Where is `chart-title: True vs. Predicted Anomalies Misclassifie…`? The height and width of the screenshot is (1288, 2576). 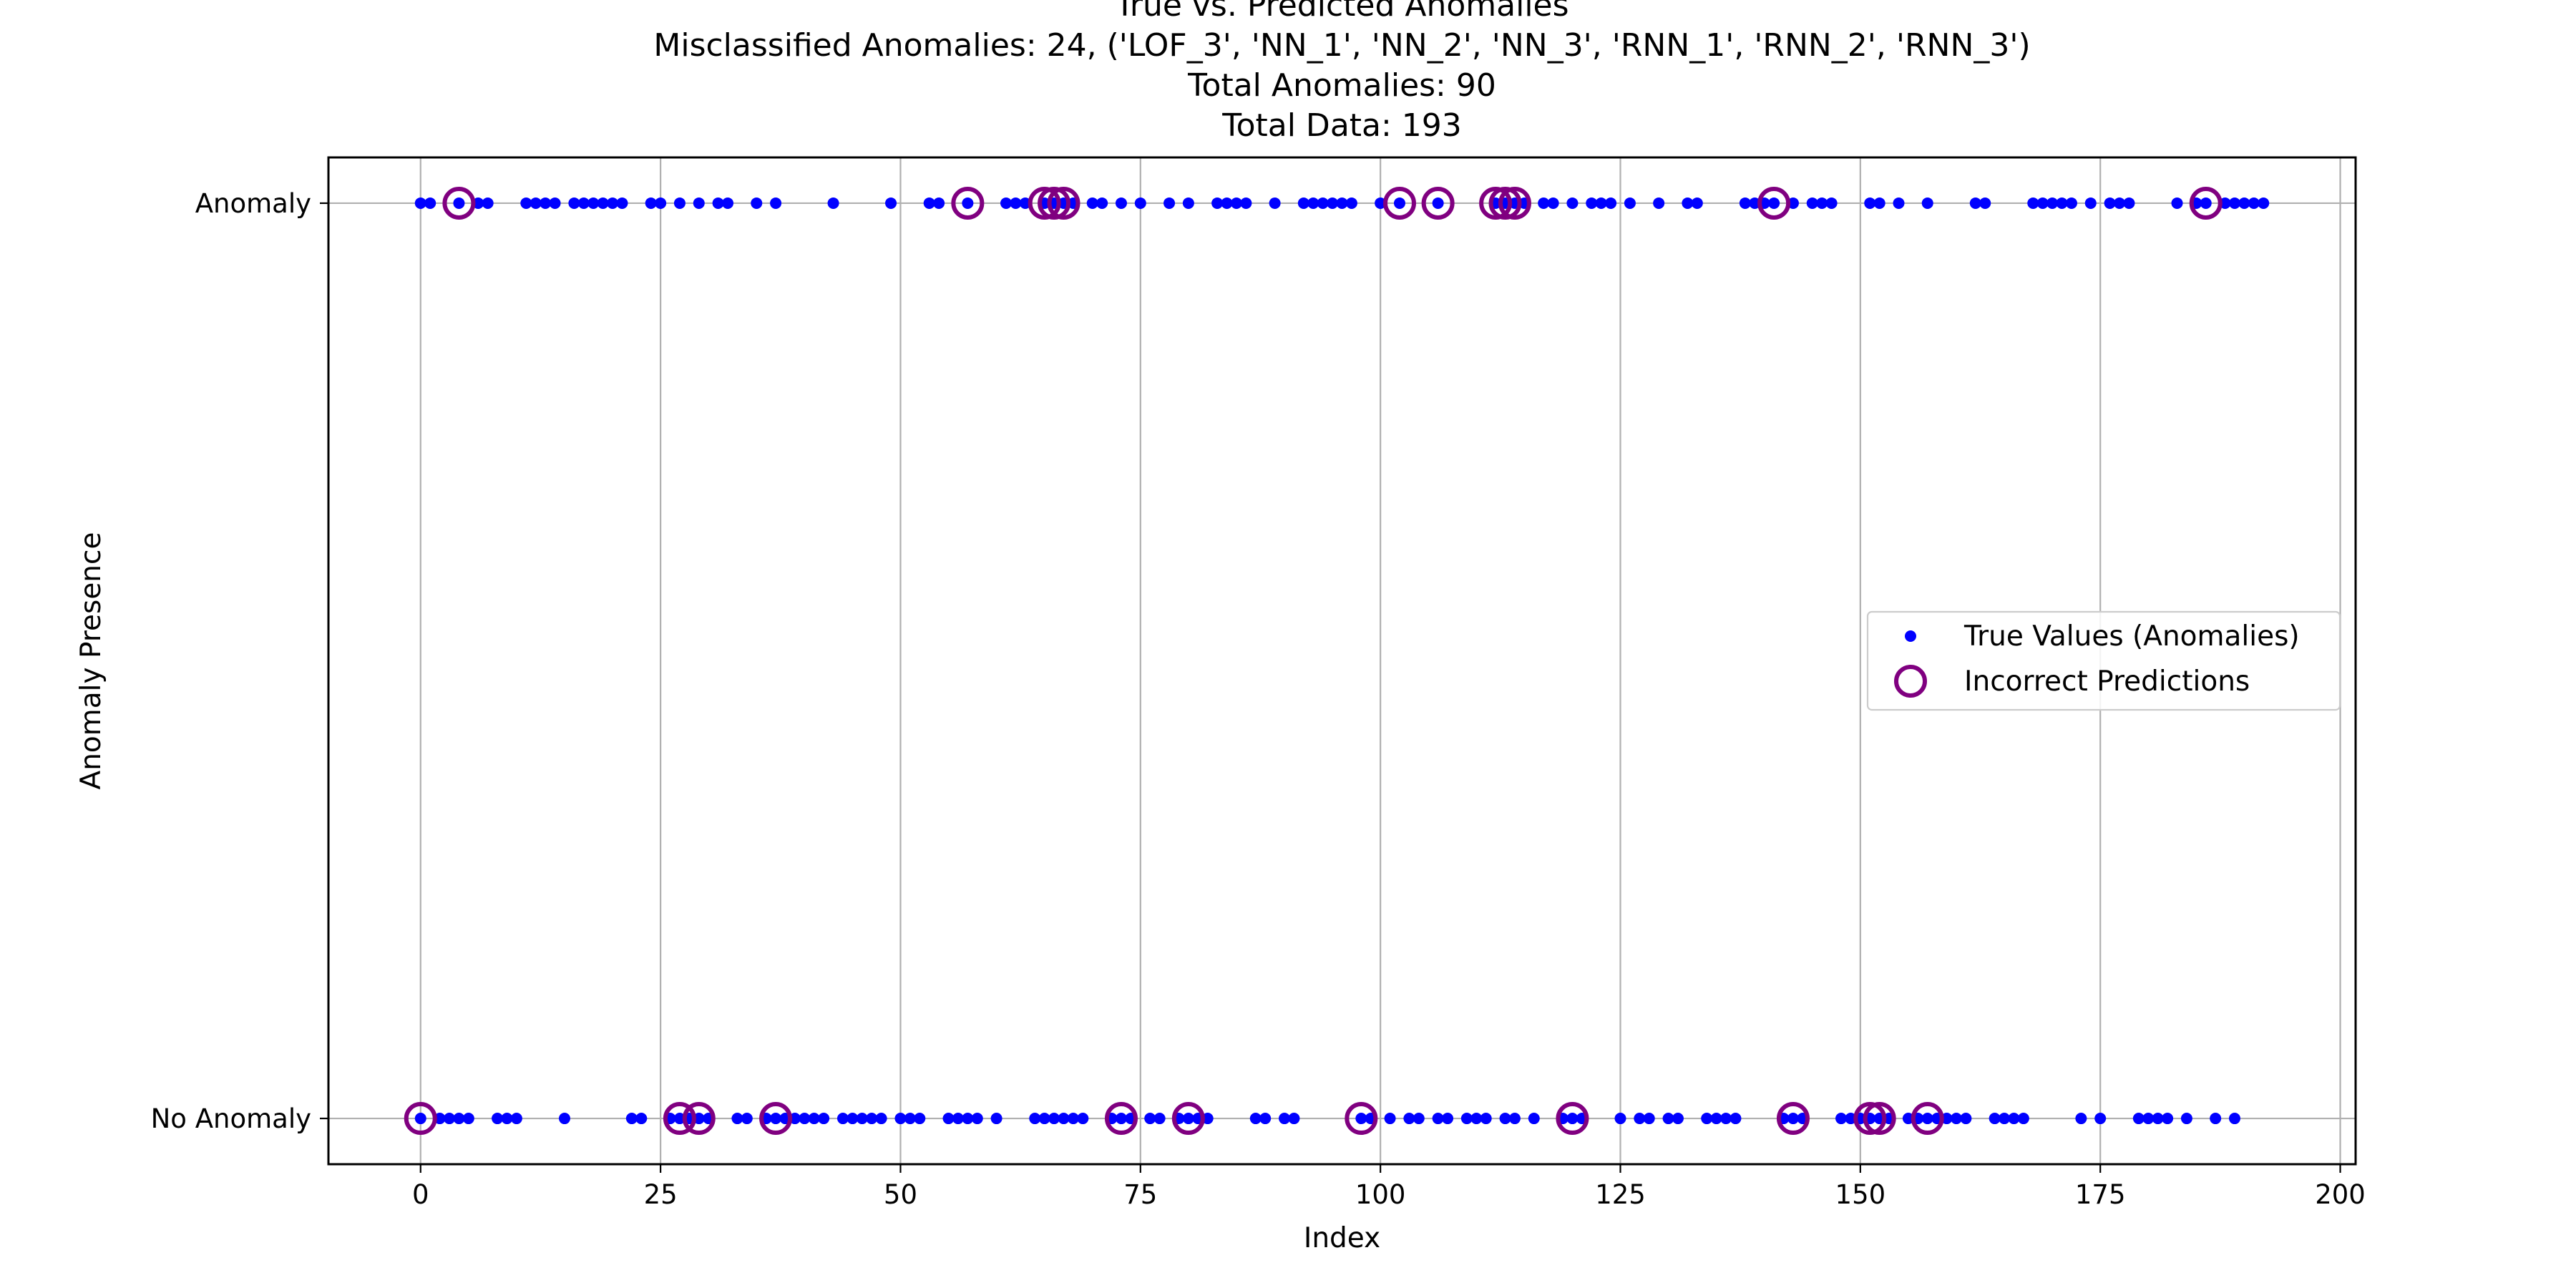 chart-title: True vs. Predicted Anomalies Misclassifie… is located at coordinates (1341, 72).